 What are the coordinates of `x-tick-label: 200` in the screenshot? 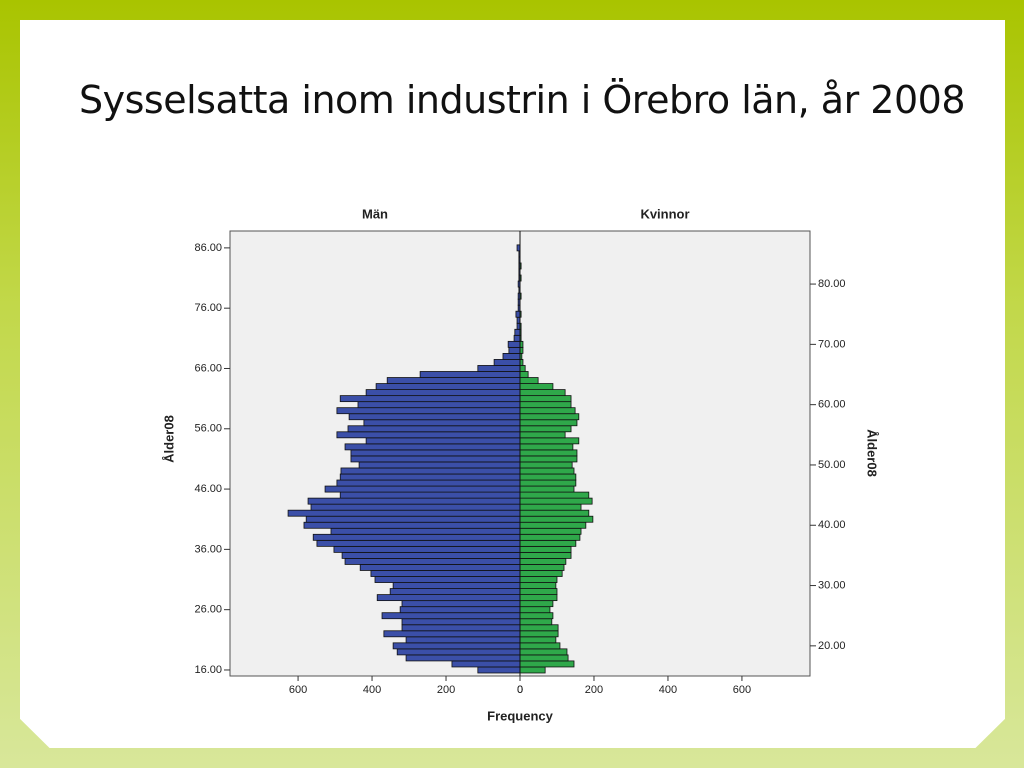 It's located at (594, 690).